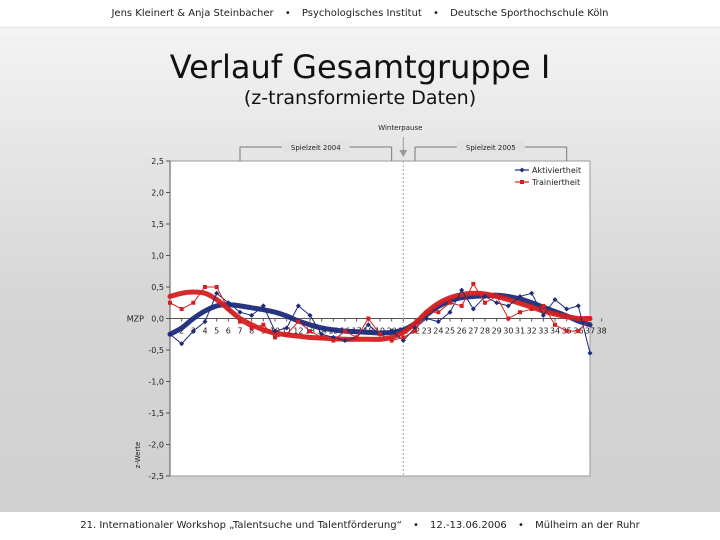  I want to click on y-tick-label: 0,0, so click(157, 319).